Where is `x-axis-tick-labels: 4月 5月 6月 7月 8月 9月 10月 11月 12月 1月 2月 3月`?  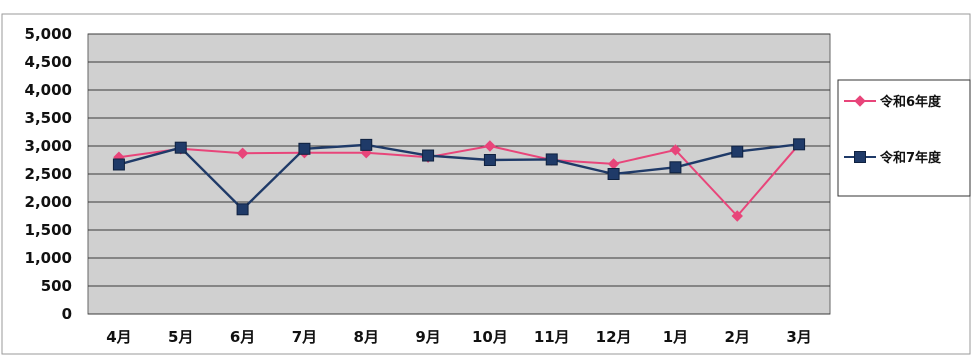 x-axis-tick-labels: 4月 5月 6月 7月 8月 9月 10月 11月 12月 1月 2月 3月 is located at coordinates (459, 337).